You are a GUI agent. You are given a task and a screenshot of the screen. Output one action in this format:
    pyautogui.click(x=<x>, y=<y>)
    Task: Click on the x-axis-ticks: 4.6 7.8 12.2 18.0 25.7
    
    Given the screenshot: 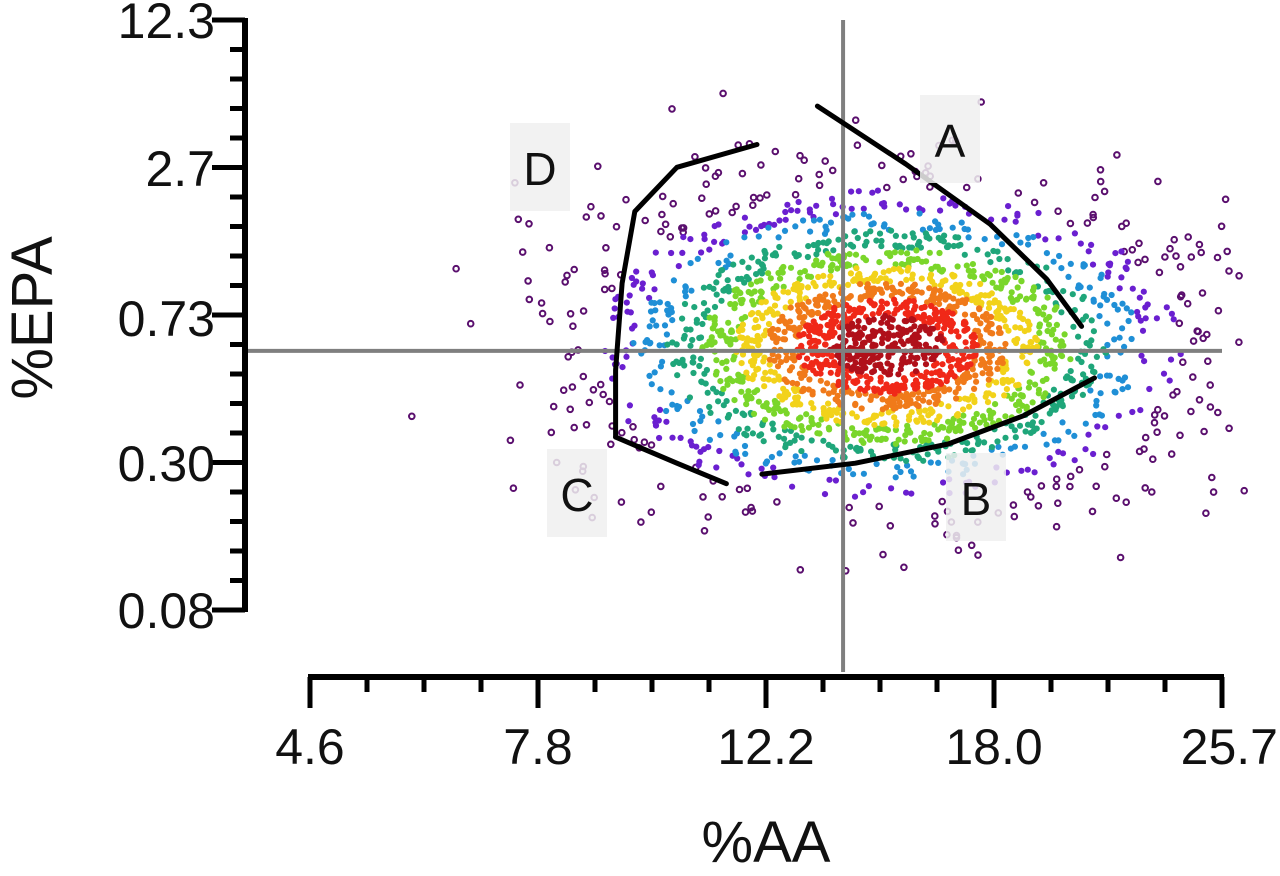 What is the action you would take?
    pyautogui.click(x=776, y=726)
    